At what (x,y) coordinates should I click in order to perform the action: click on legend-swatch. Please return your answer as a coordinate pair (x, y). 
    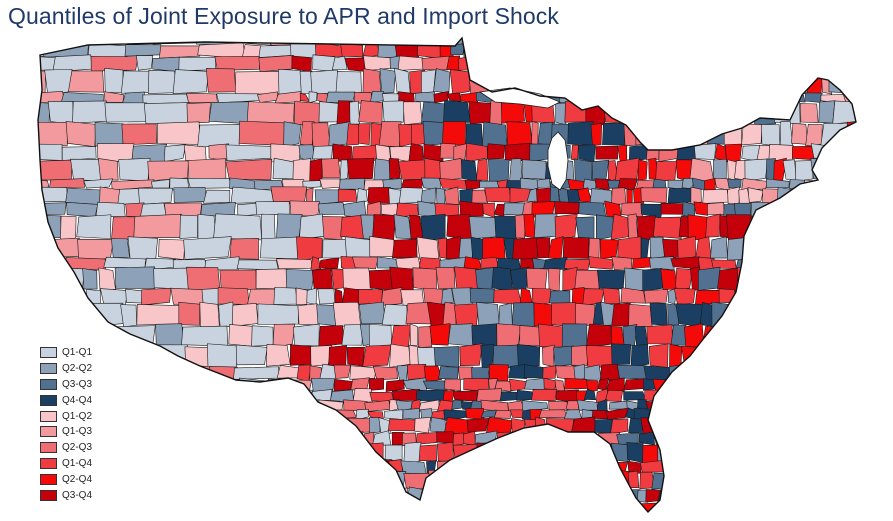
    Looking at the image, I should click on (48, 495).